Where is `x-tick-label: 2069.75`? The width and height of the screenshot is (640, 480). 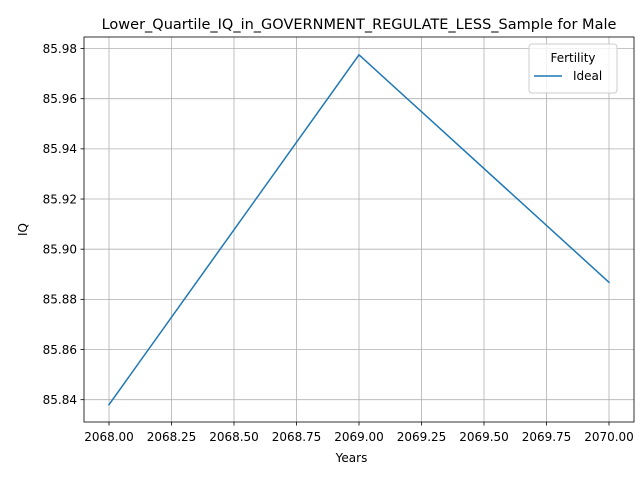
x-tick-label: 2069.75 is located at coordinates (547, 437).